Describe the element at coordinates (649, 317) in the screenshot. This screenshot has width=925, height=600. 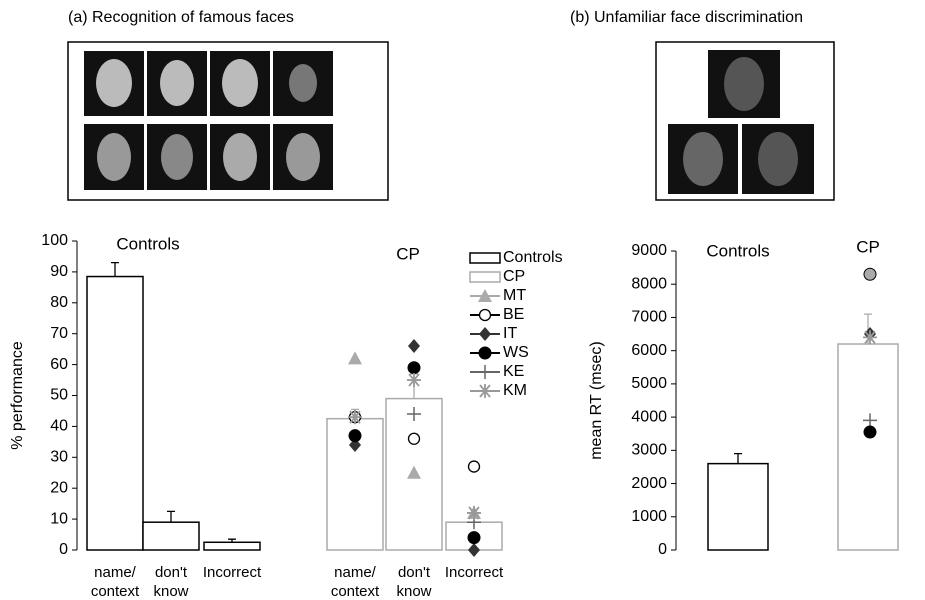
I see `y-tick-label: 7000` at that location.